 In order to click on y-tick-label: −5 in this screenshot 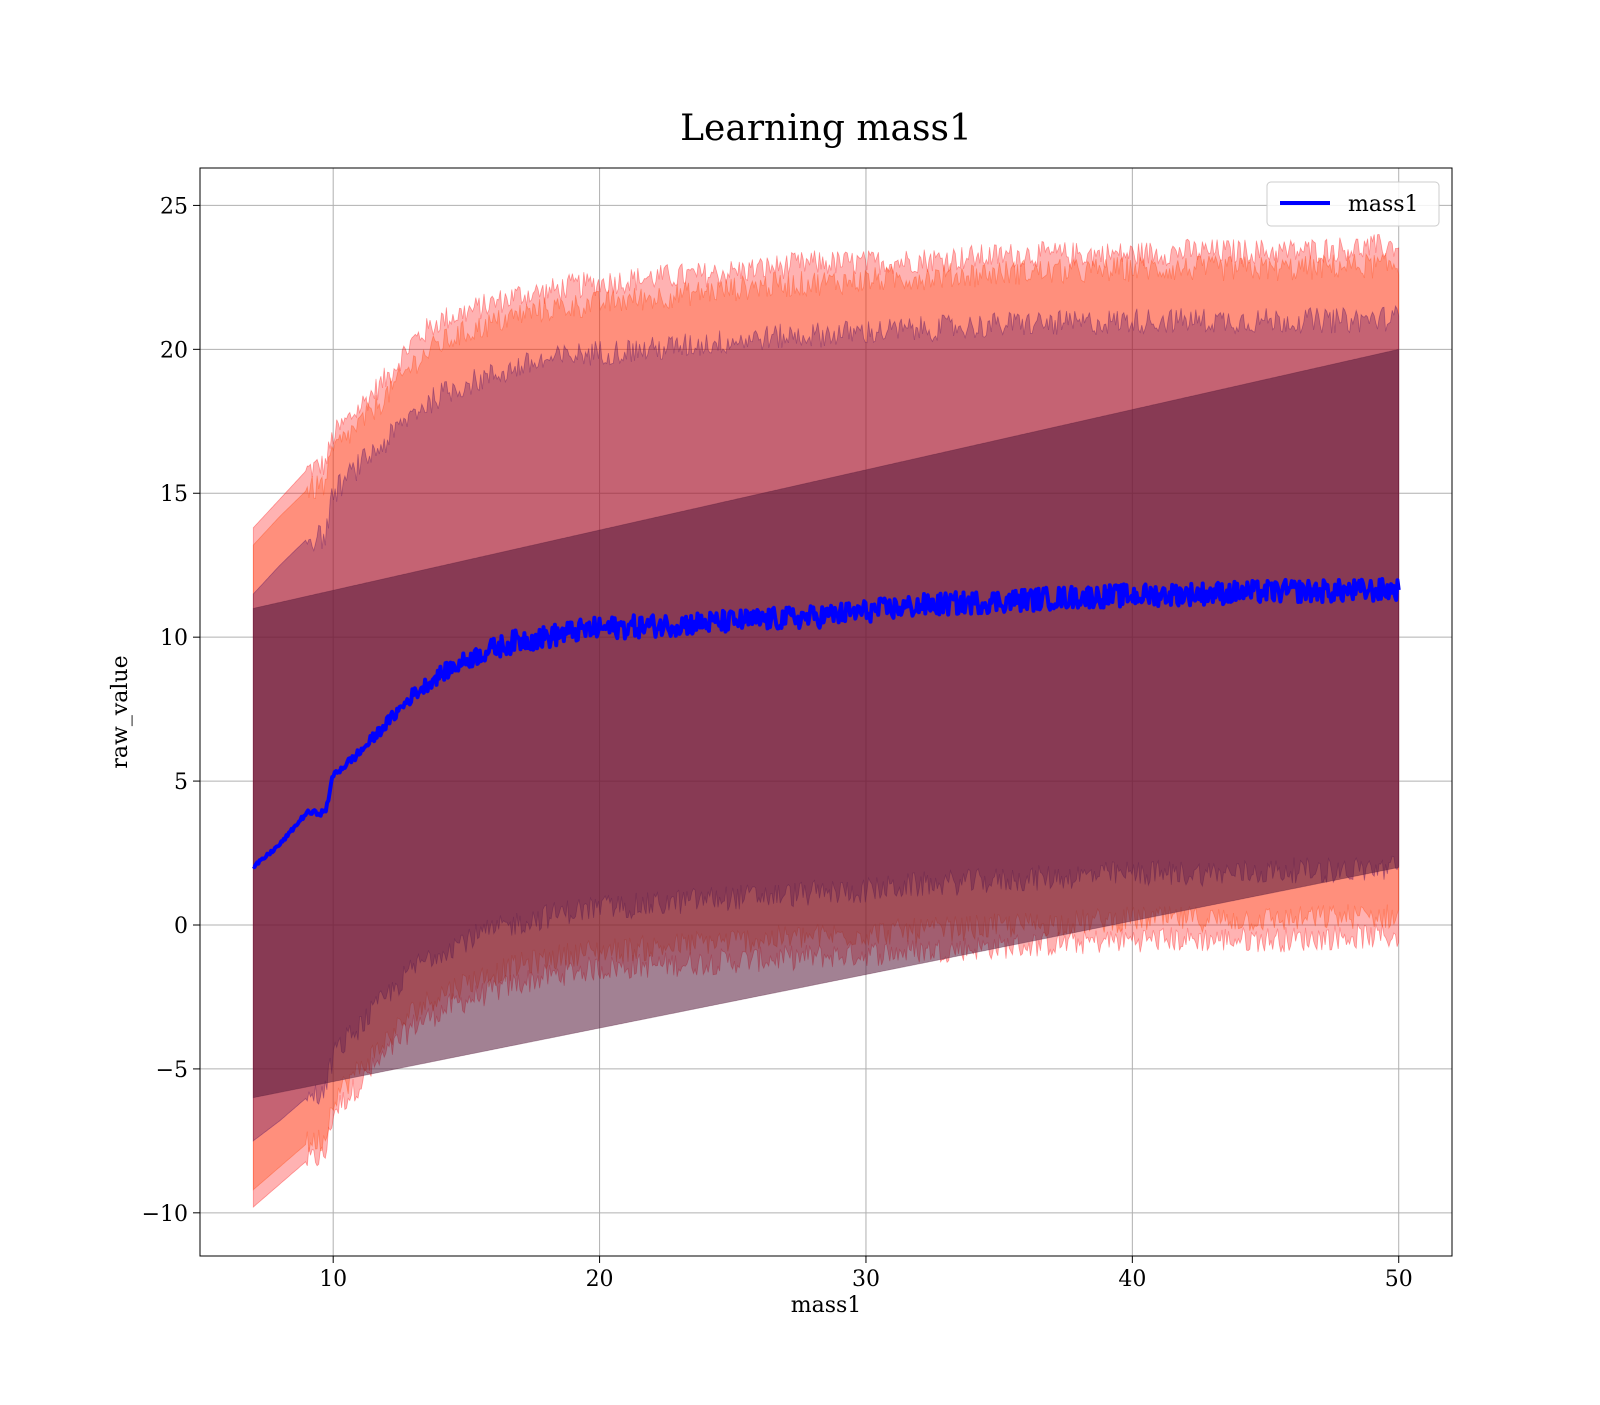, I will do `click(172, 1070)`.